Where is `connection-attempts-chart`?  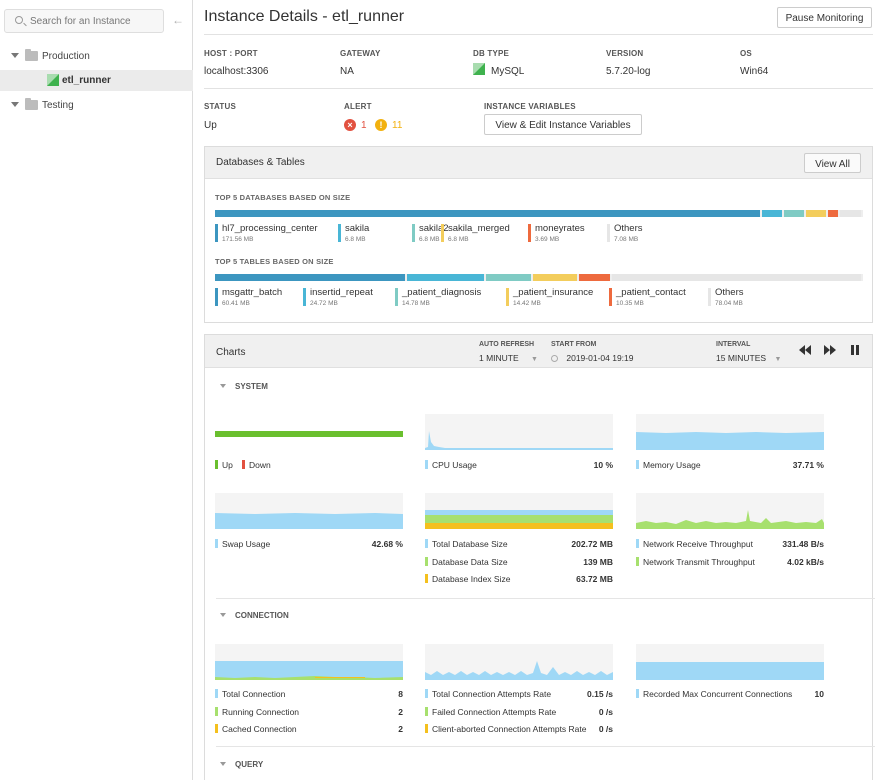 connection-attempts-chart is located at coordinates (519, 662).